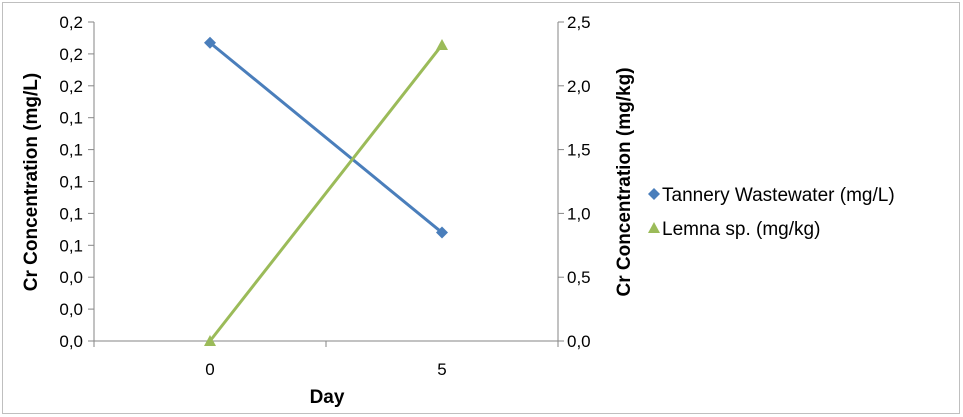 This screenshot has width=963, height=417. Describe the element at coordinates (579, 277) in the screenshot. I see `right-y-tick-label: 0,5` at that location.